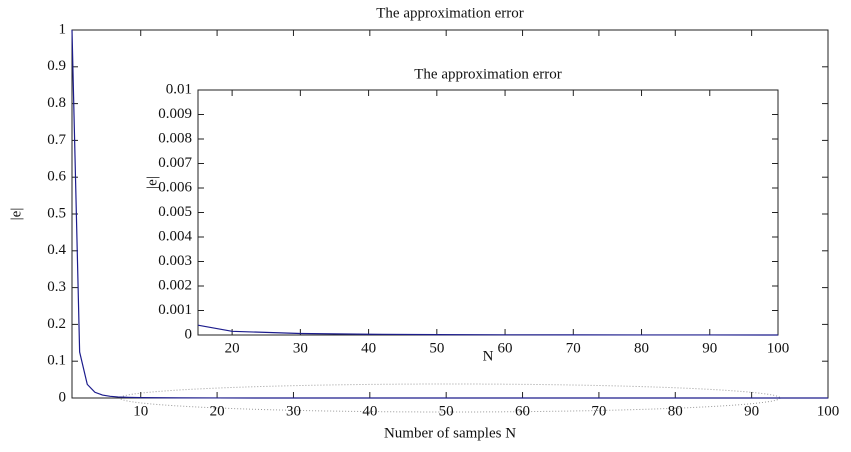  What do you see at coordinates (175, 310) in the screenshot?
I see `y-tick-label: 0.001` at bounding box center [175, 310].